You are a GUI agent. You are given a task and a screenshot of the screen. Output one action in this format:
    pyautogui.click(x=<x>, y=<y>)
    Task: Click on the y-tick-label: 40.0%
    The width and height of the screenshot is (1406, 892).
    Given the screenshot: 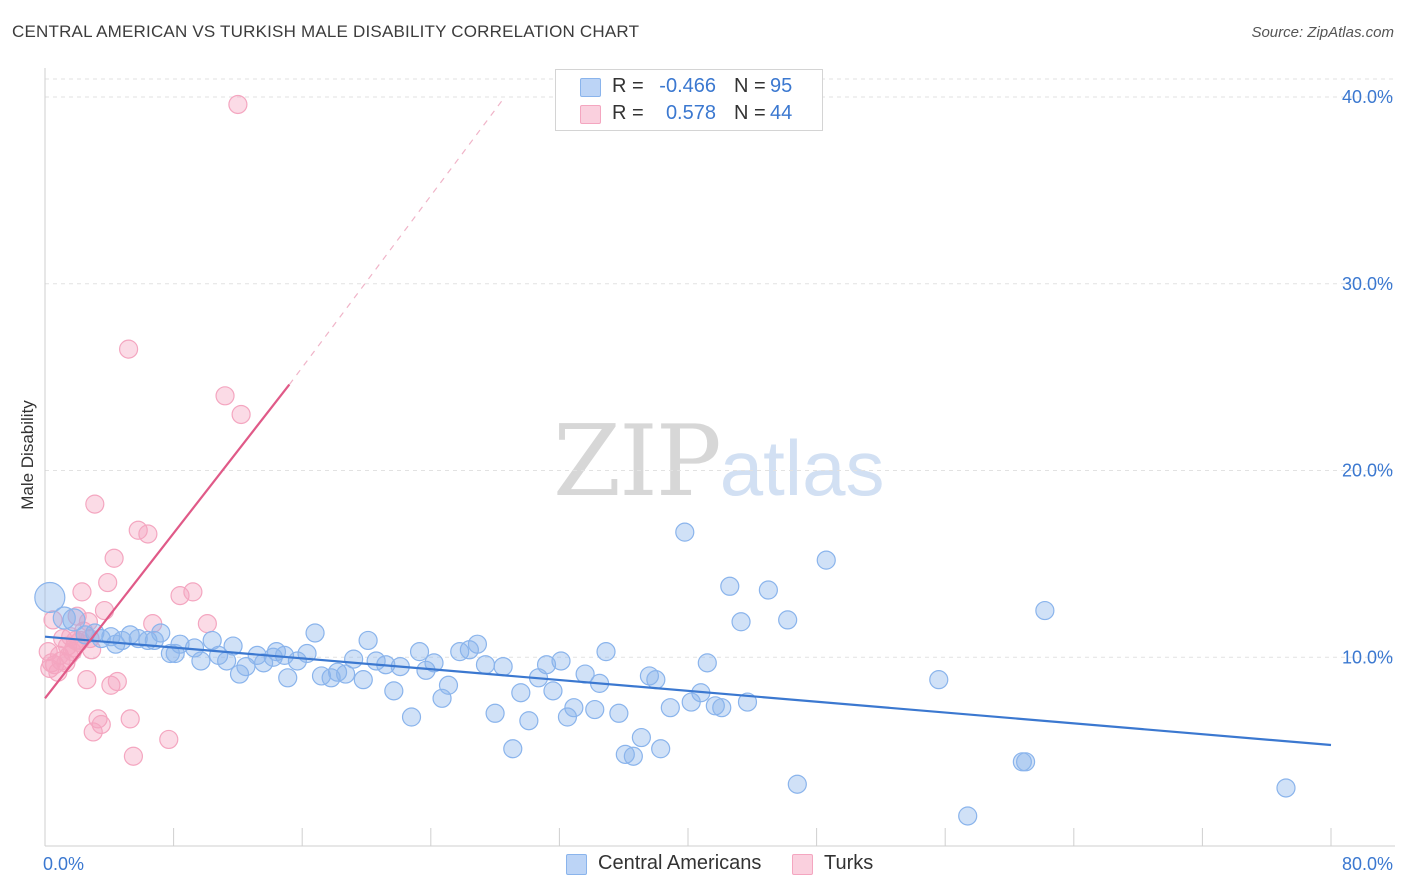 What is the action you would take?
    pyautogui.click(x=1367, y=97)
    